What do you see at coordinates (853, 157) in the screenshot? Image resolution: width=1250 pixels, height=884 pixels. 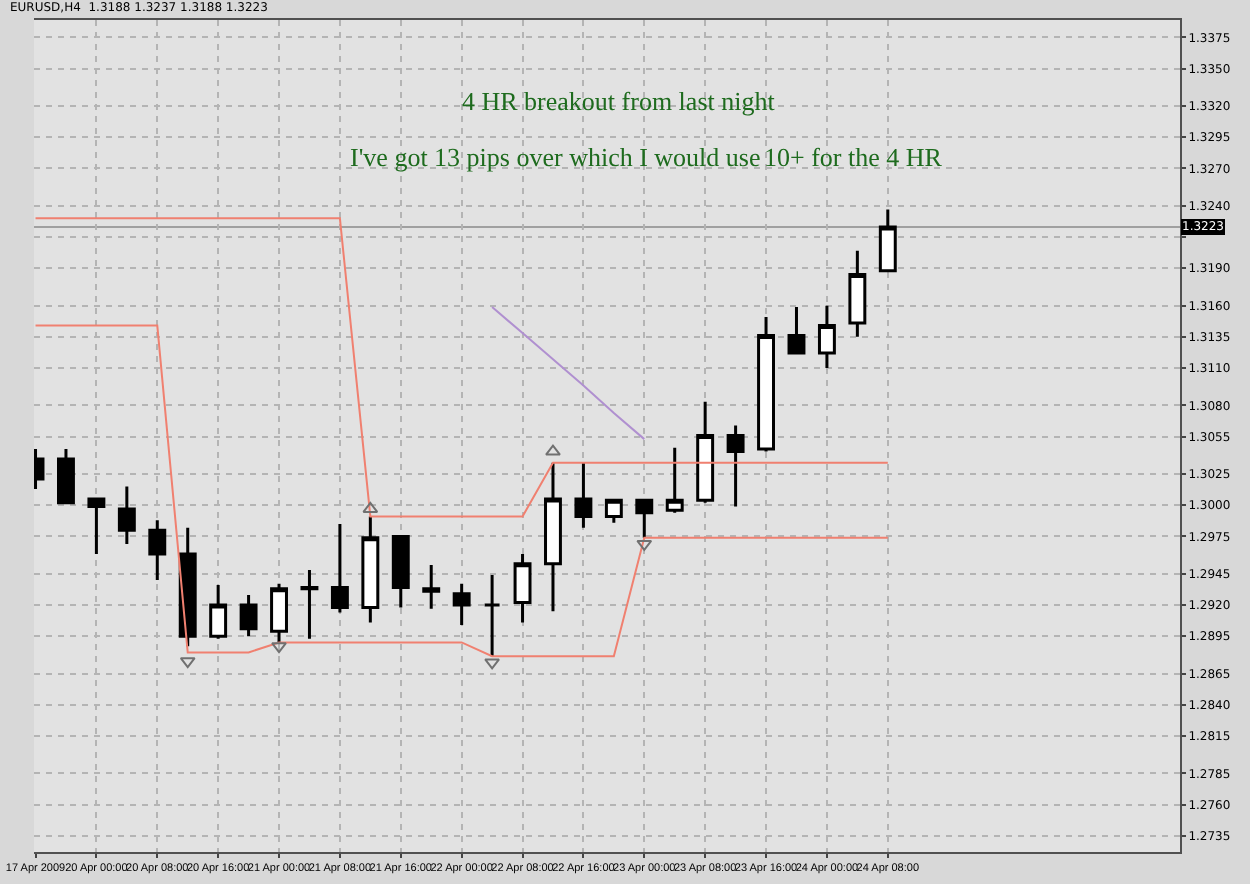 I see `annotation: 10+ for the 4 HR` at bounding box center [853, 157].